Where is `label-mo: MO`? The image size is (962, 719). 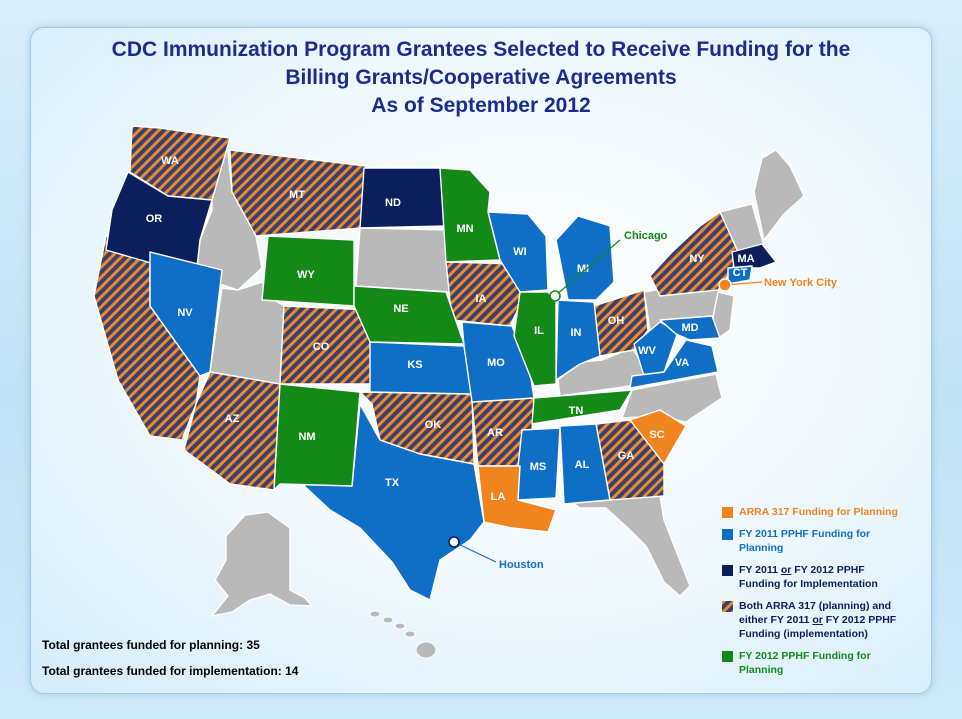
label-mo: MO is located at coordinates (496, 363).